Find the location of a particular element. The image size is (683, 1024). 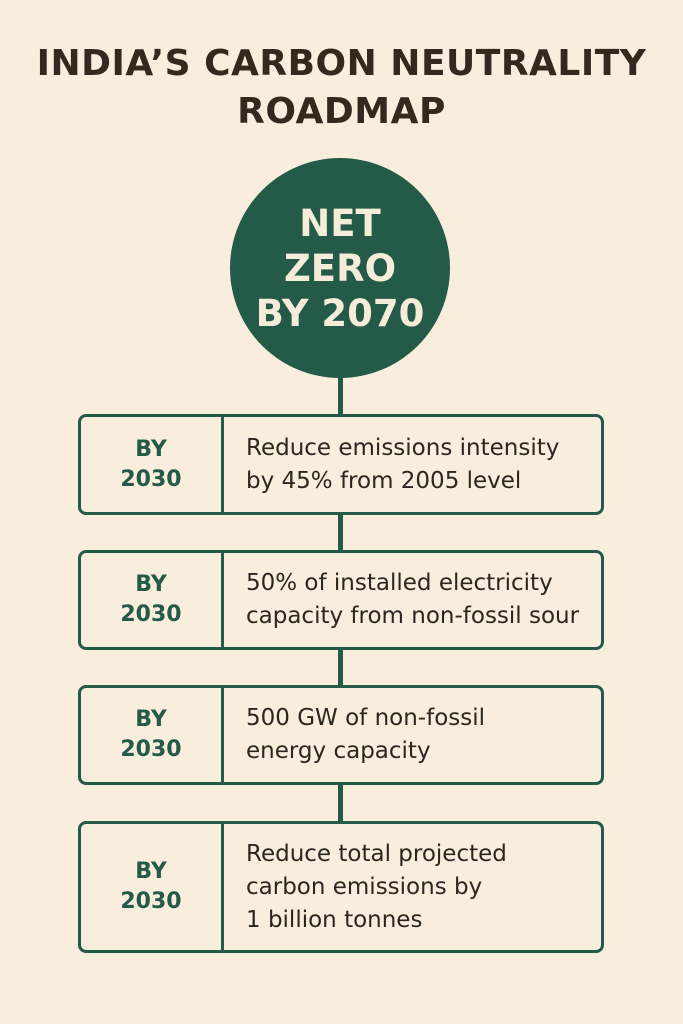

page-title-line-2: ROADMAP is located at coordinates (341, 111).